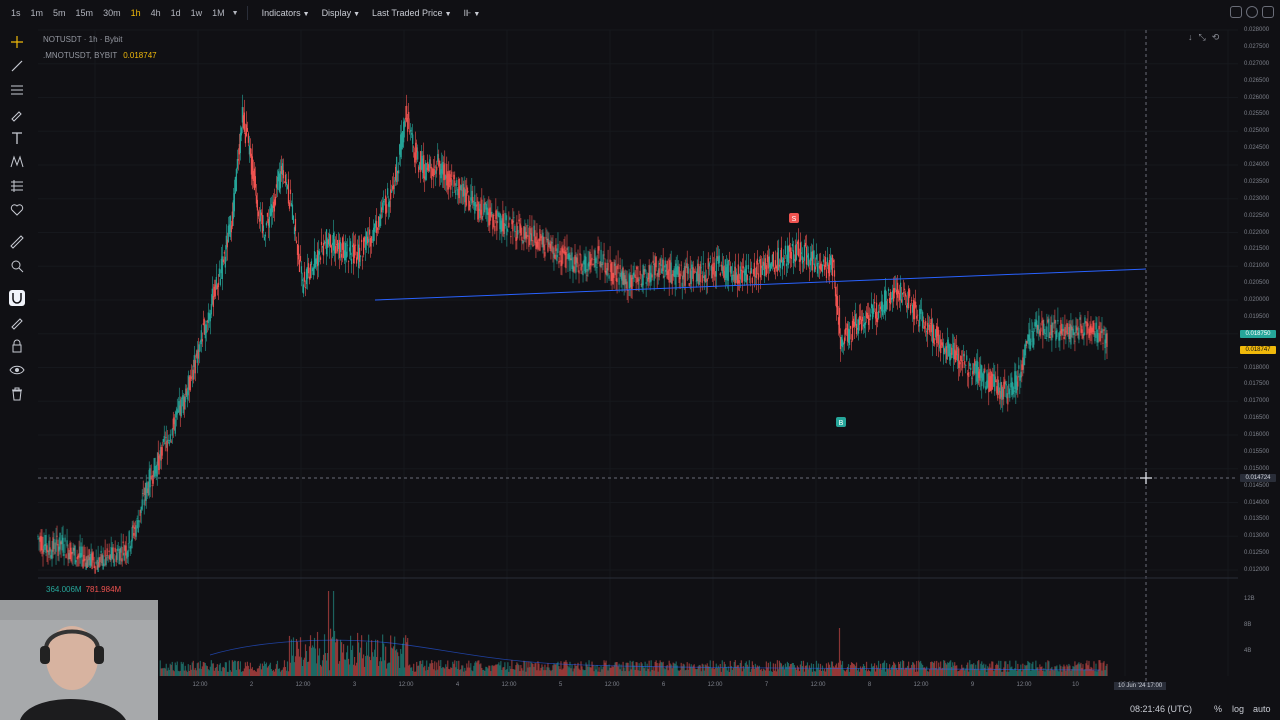  I want to click on maximize-icon: ⤡, so click(1202, 37).